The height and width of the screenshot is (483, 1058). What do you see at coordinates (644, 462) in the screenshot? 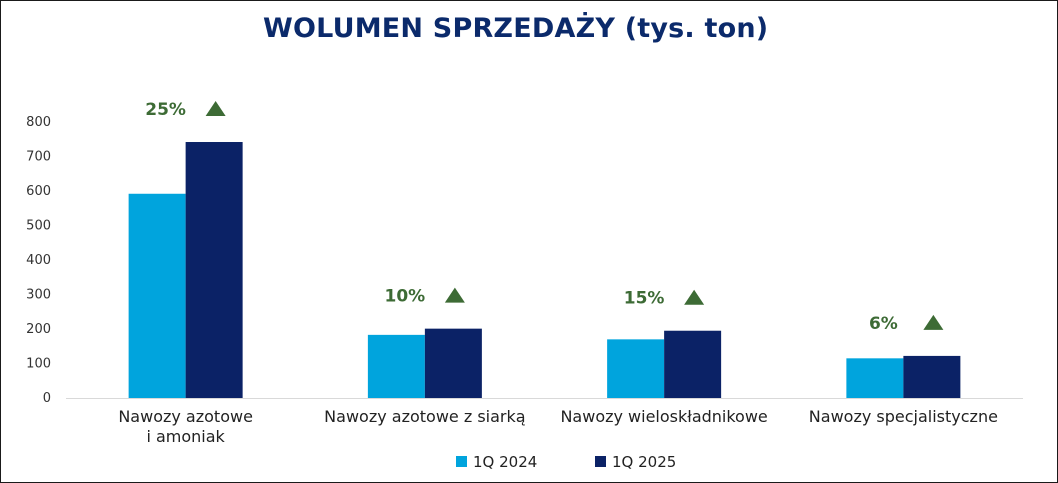
I see `legend-label: 1Q 2025` at bounding box center [644, 462].